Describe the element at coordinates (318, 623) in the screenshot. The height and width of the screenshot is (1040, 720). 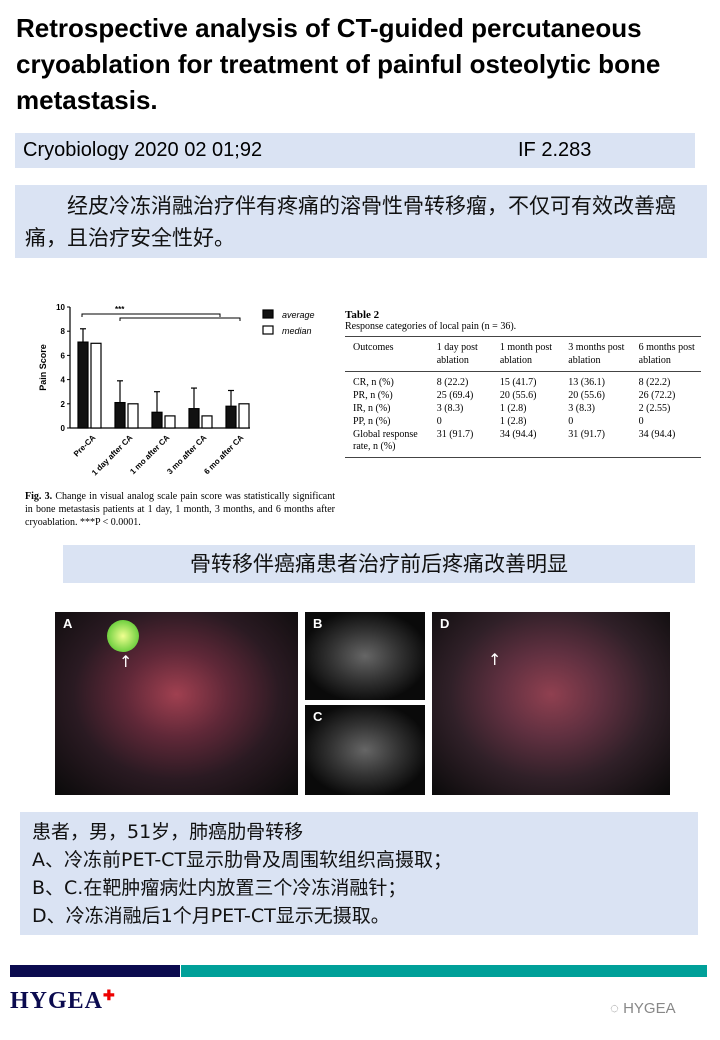
I see `image-label: B` at that location.